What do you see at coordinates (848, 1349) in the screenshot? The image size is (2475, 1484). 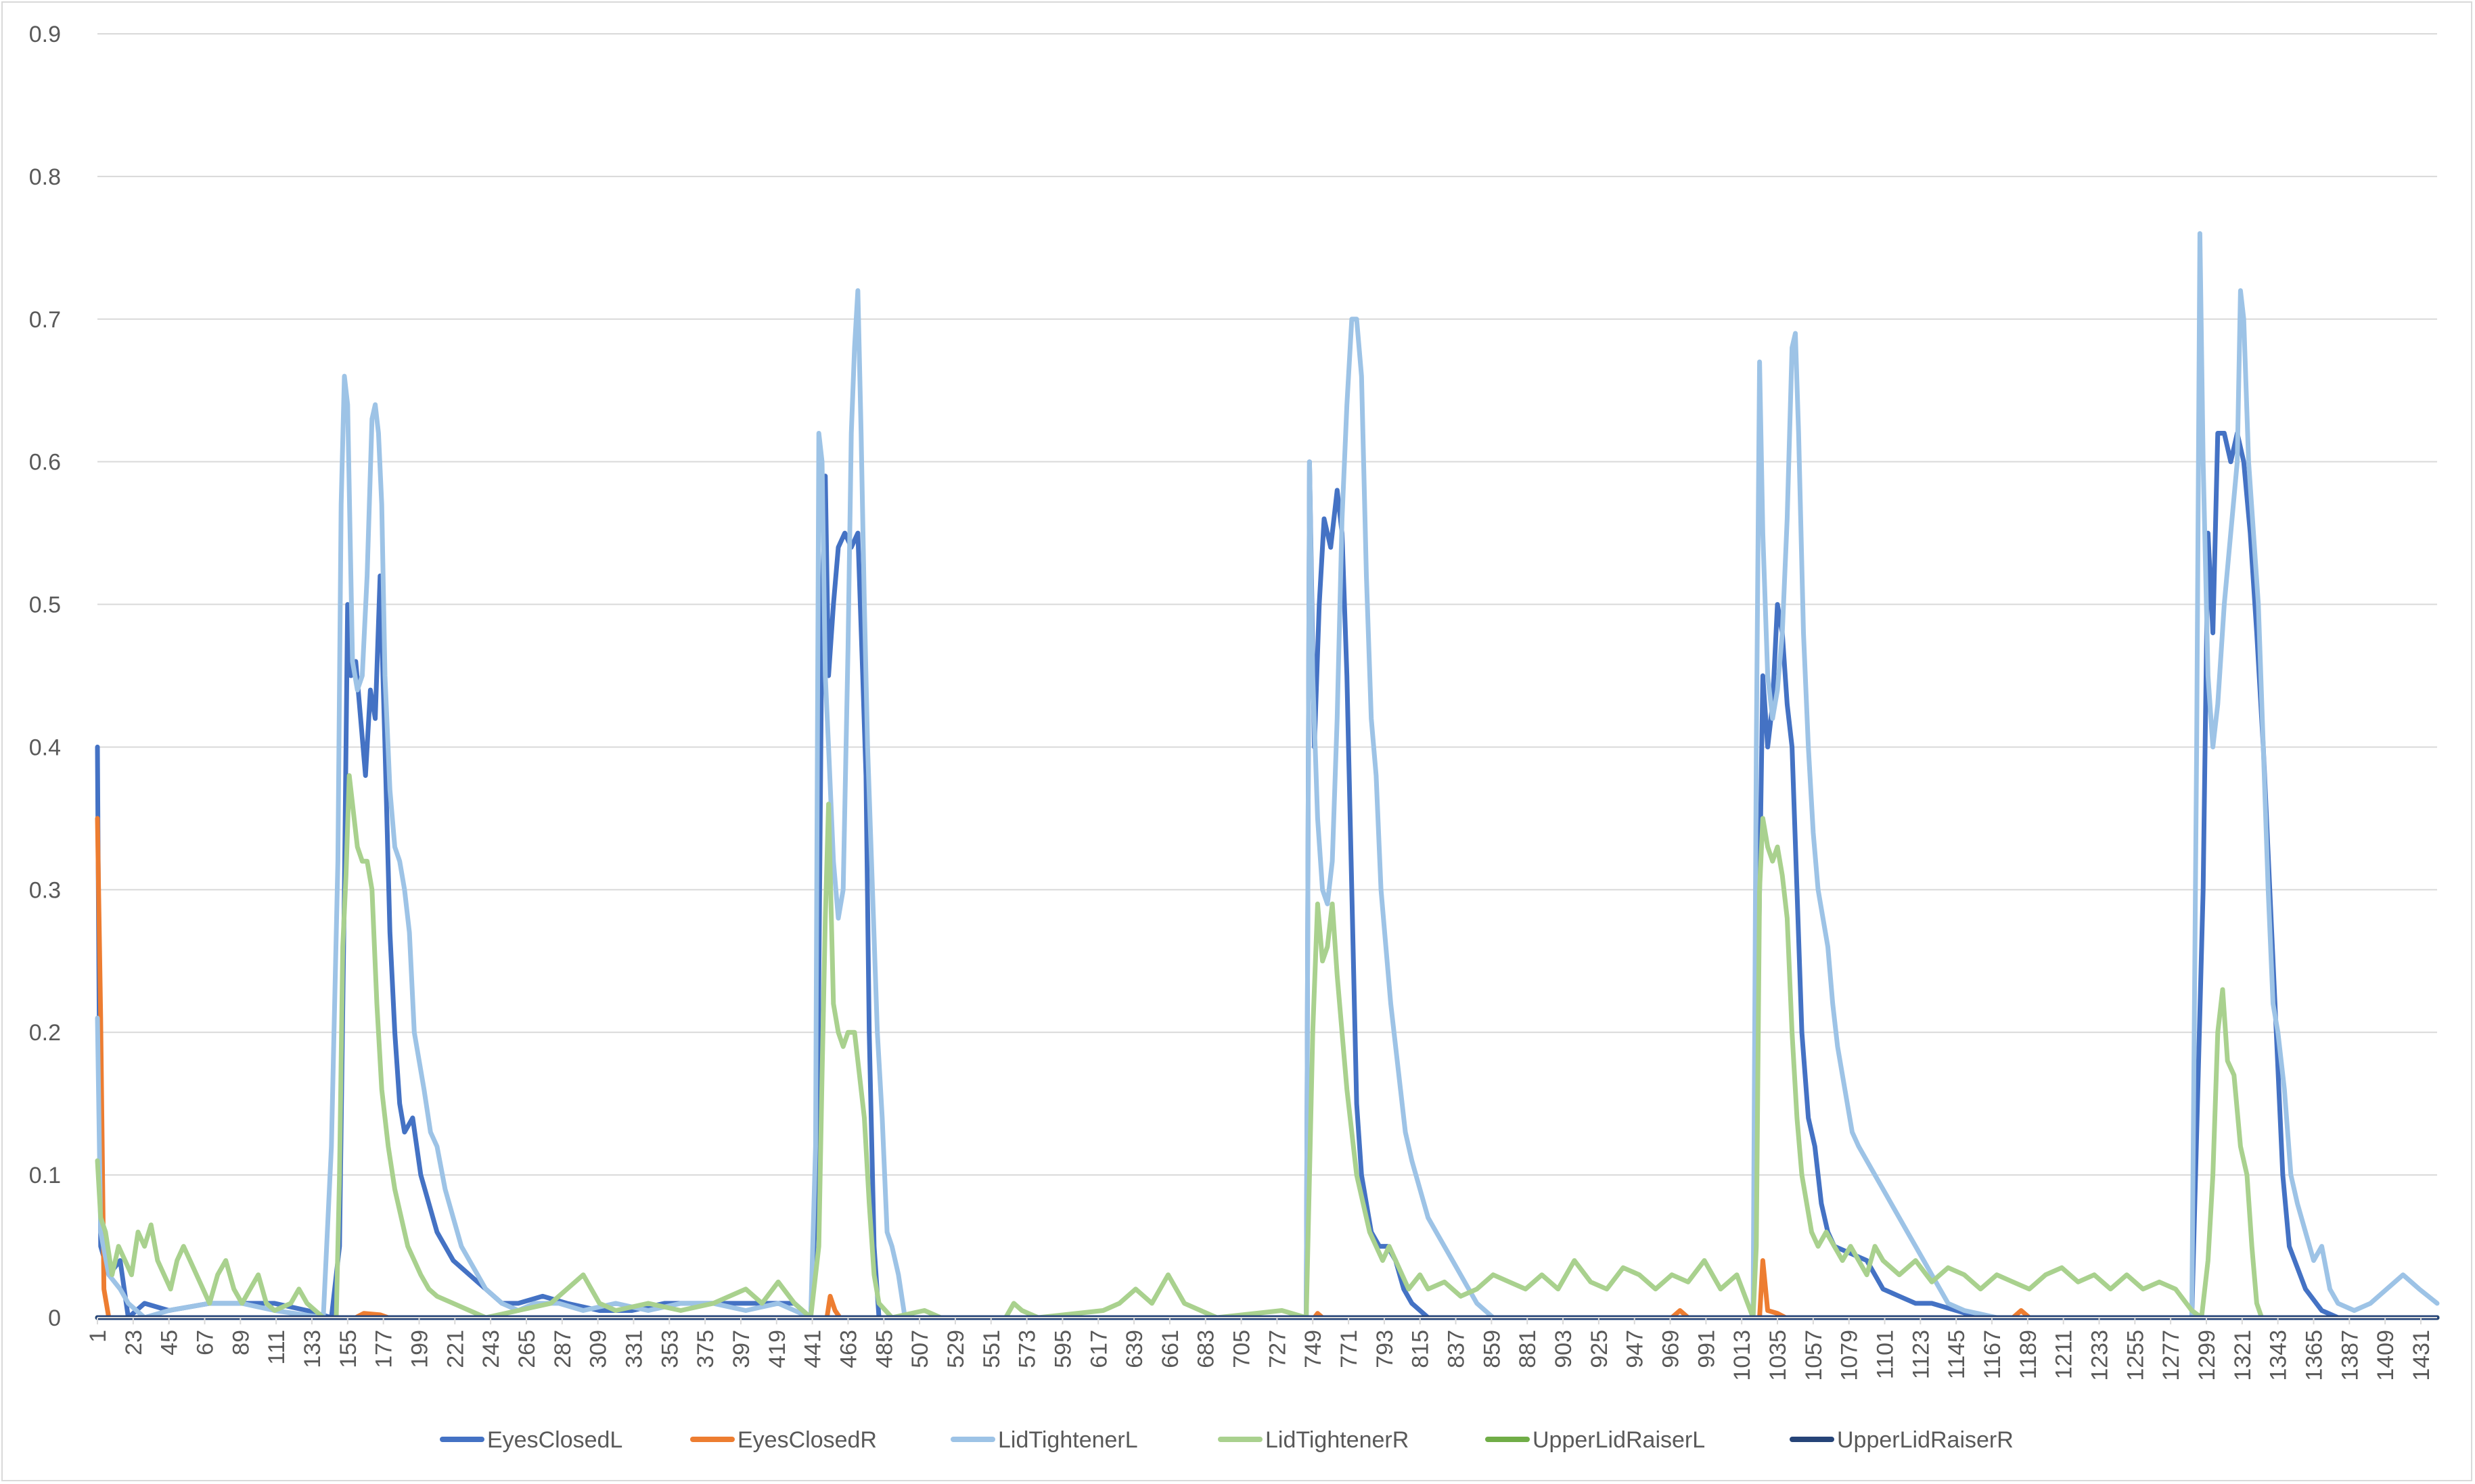 I see `x-tick-label: 463` at bounding box center [848, 1349].